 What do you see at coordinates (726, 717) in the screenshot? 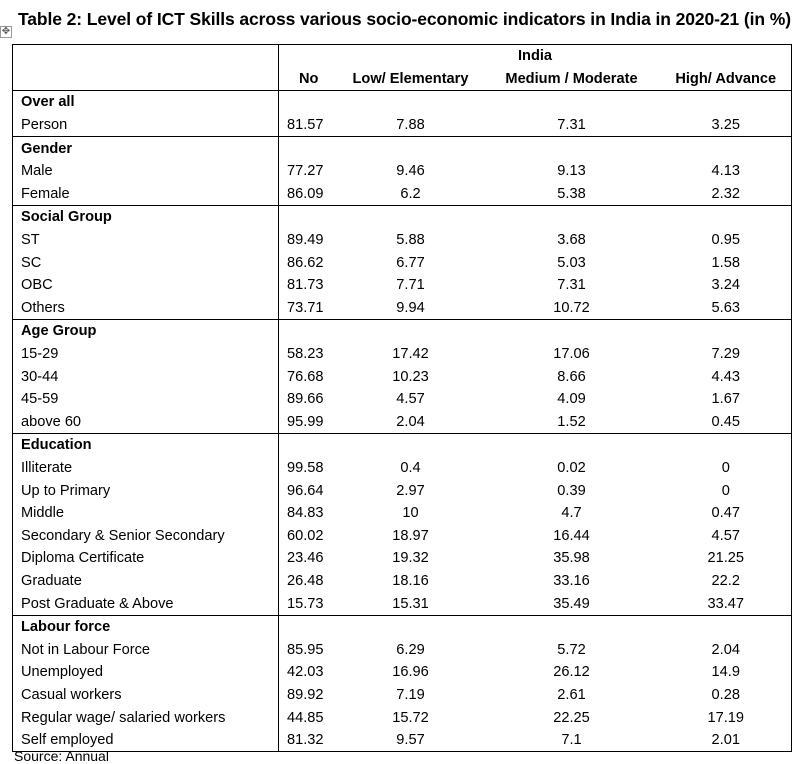
I see `value-cell: 17.19` at bounding box center [726, 717].